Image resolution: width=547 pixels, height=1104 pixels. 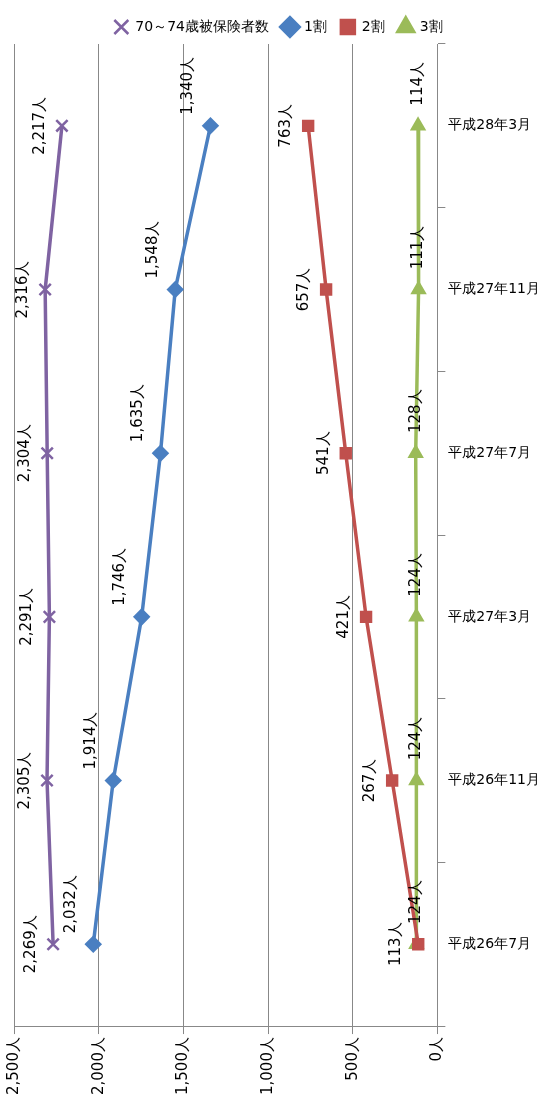 I want to click on data-label: 2,217人, so click(x=38, y=125).